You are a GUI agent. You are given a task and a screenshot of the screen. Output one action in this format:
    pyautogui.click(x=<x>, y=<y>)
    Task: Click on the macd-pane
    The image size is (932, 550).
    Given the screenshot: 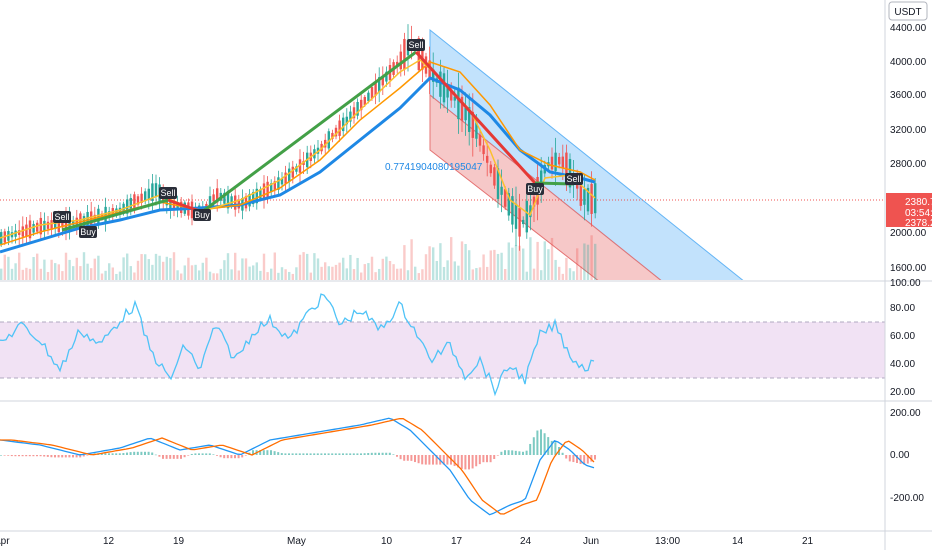 What is the action you would take?
    pyautogui.click(x=298, y=466)
    